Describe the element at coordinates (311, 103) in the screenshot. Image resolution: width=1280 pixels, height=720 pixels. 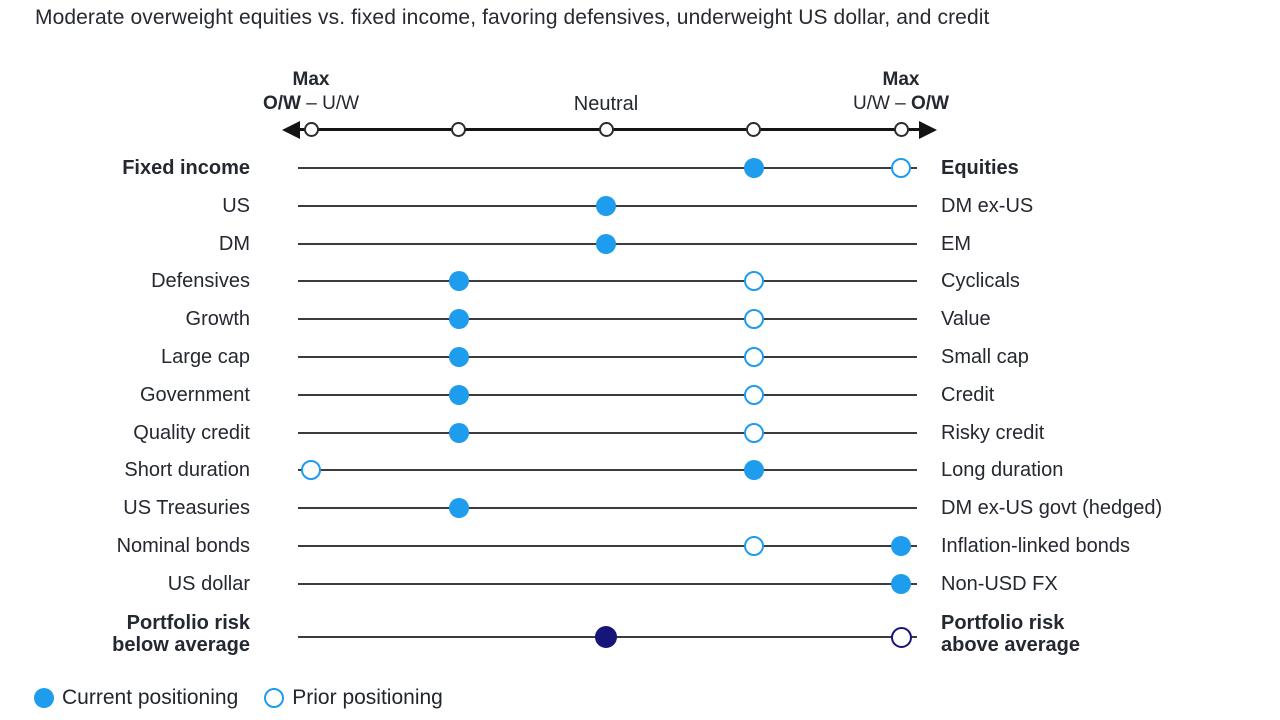
I see `axis-label-ow-uw: O/W – U/W` at that location.